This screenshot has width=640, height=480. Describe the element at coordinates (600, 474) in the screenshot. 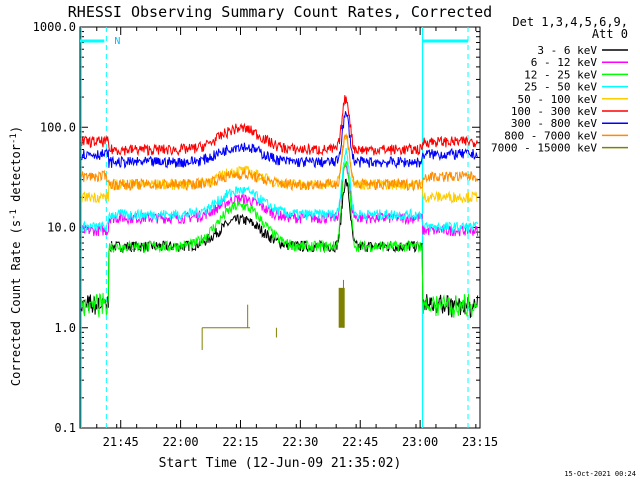

I see `footer-timestamp: 15-Oct-2021 00:24` at that location.